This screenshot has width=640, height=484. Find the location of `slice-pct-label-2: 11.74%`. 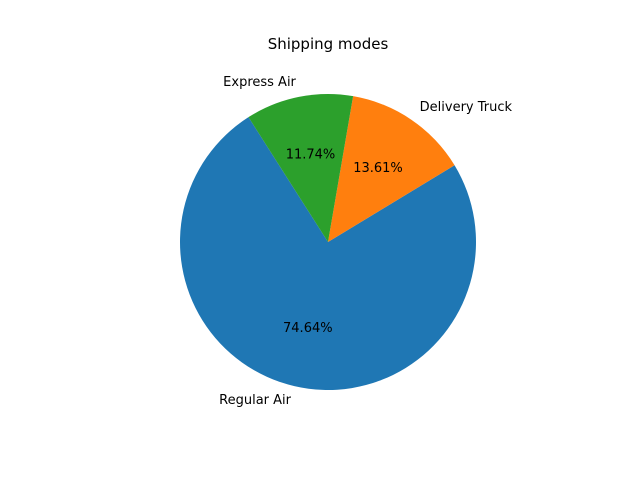

slice-pct-label-2: 11.74% is located at coordinates (311, 154).